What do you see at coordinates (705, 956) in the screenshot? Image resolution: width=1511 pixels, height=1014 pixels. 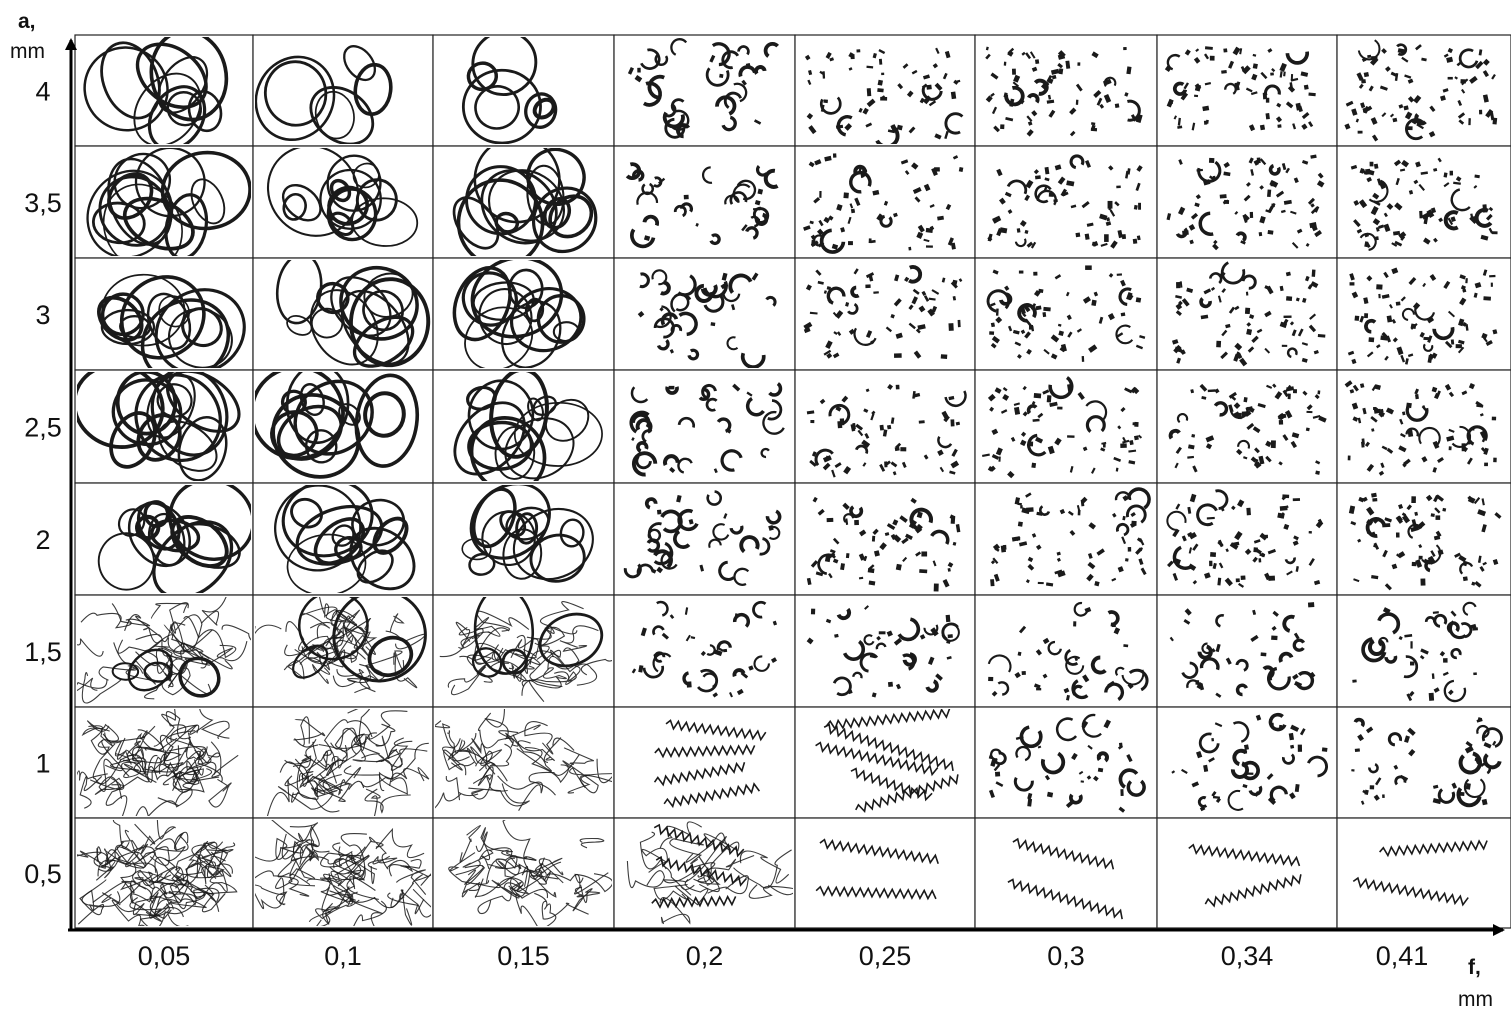 I see `x-tick-label: 0,2` at bounding box center [705, 956].